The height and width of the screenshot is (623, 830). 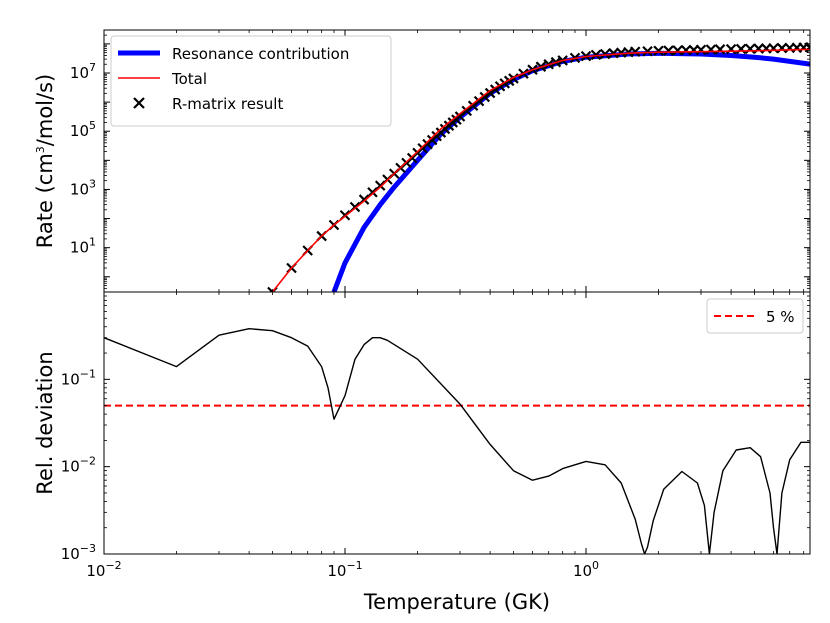 What do you see at coordinates (260, 54) in the screenshot?
I see `legend-resonance-label: Resonance contribution` at bounding box center [260, 54].